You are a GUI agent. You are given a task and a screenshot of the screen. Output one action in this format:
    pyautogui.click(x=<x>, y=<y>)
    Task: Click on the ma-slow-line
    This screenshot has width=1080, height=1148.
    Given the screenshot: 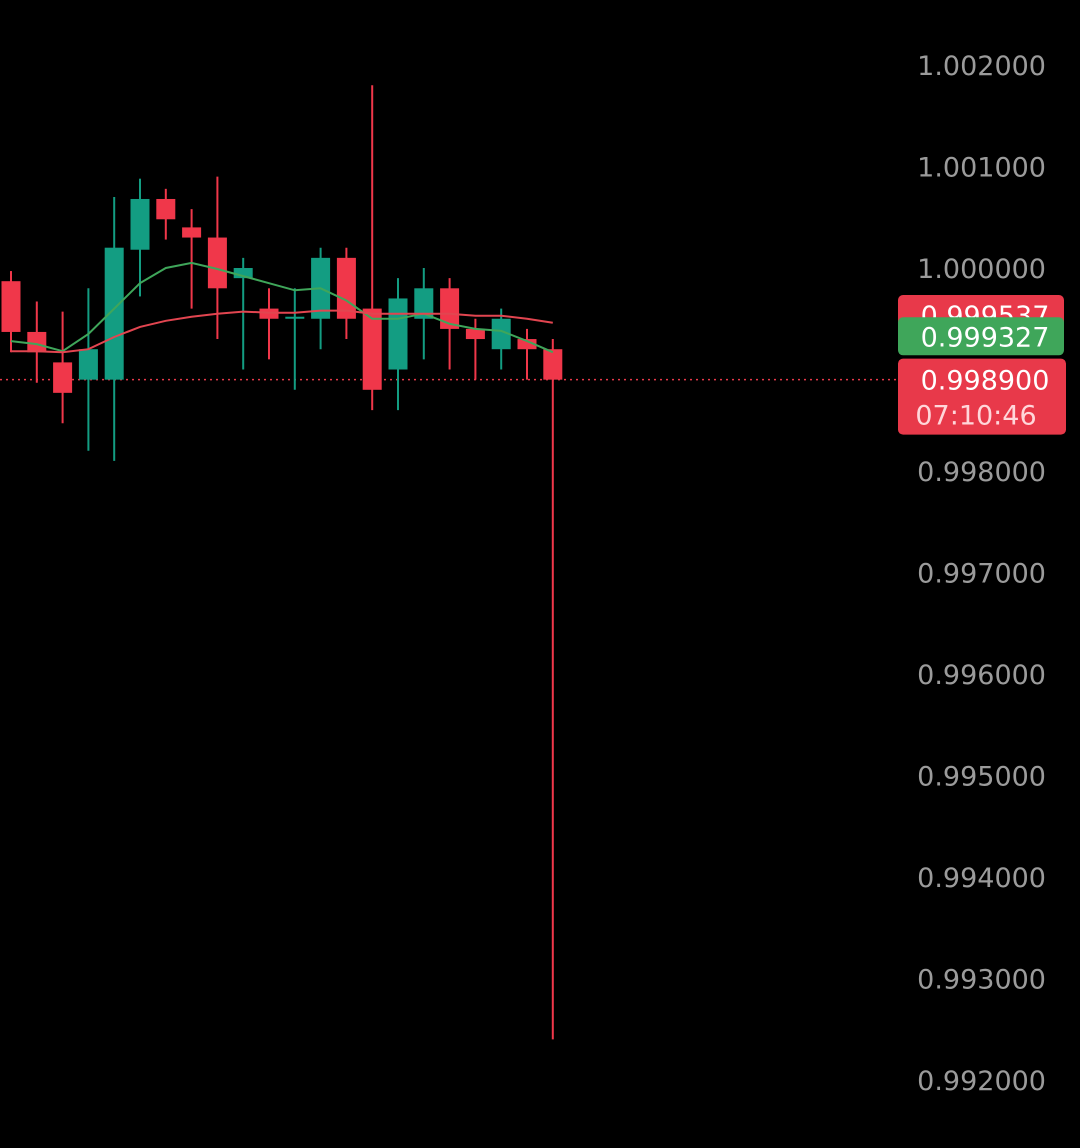 What is the action you would take?
    pyautogui.click(x=282, y=331)
    